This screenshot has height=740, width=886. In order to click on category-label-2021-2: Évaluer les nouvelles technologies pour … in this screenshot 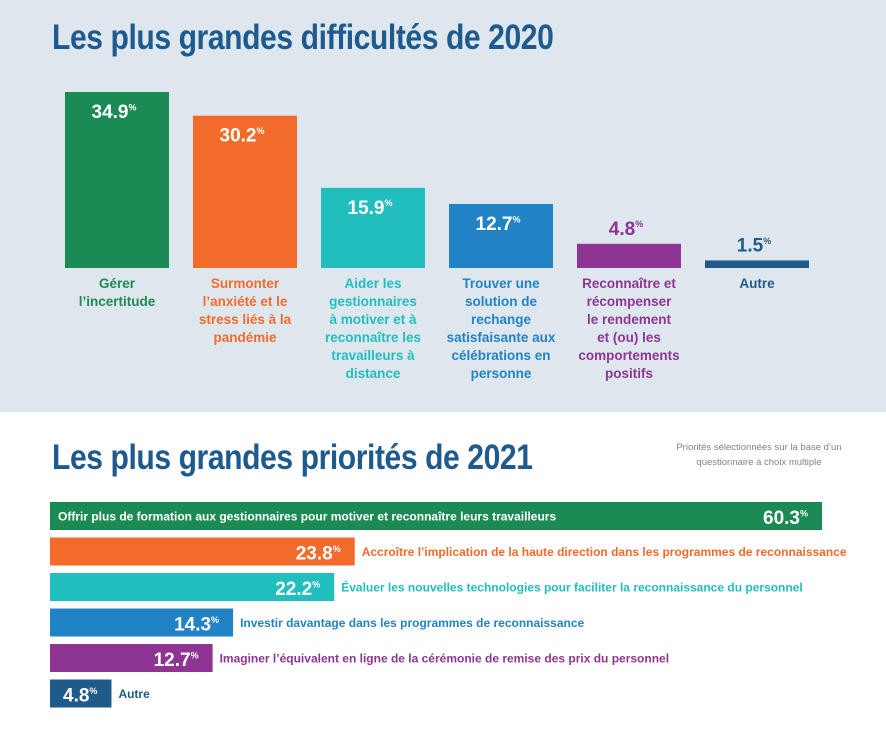, I will do `click(571, 587)`.